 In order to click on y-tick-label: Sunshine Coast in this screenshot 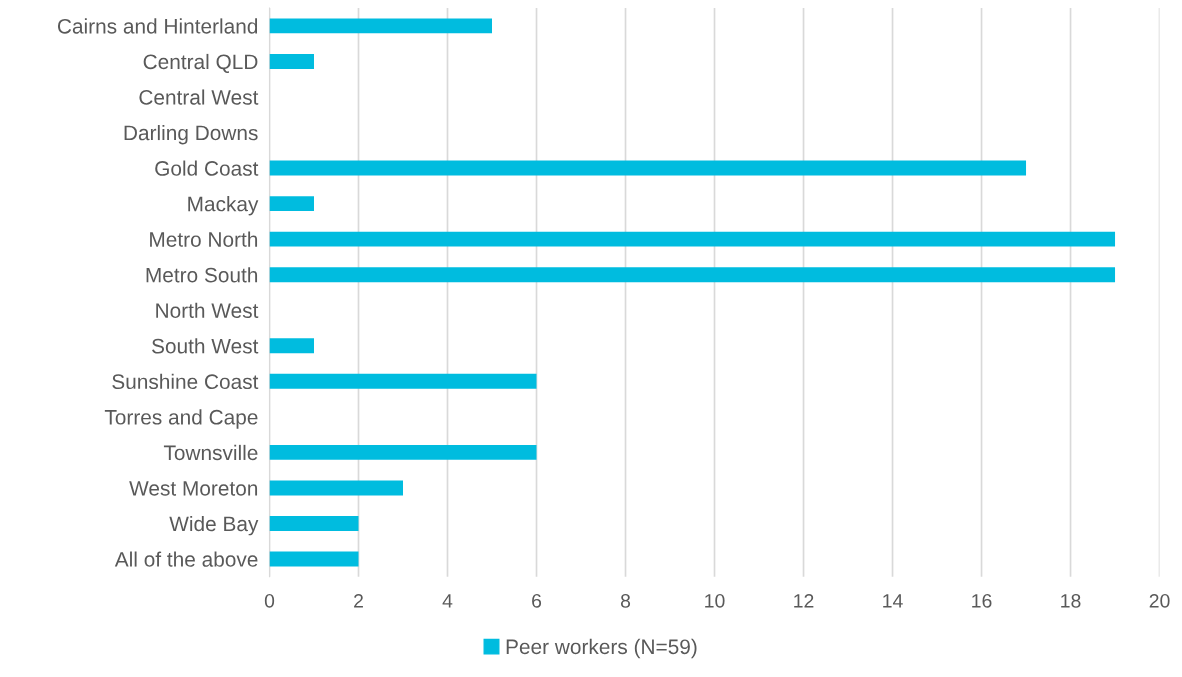, I will do `click(185, 381)`.